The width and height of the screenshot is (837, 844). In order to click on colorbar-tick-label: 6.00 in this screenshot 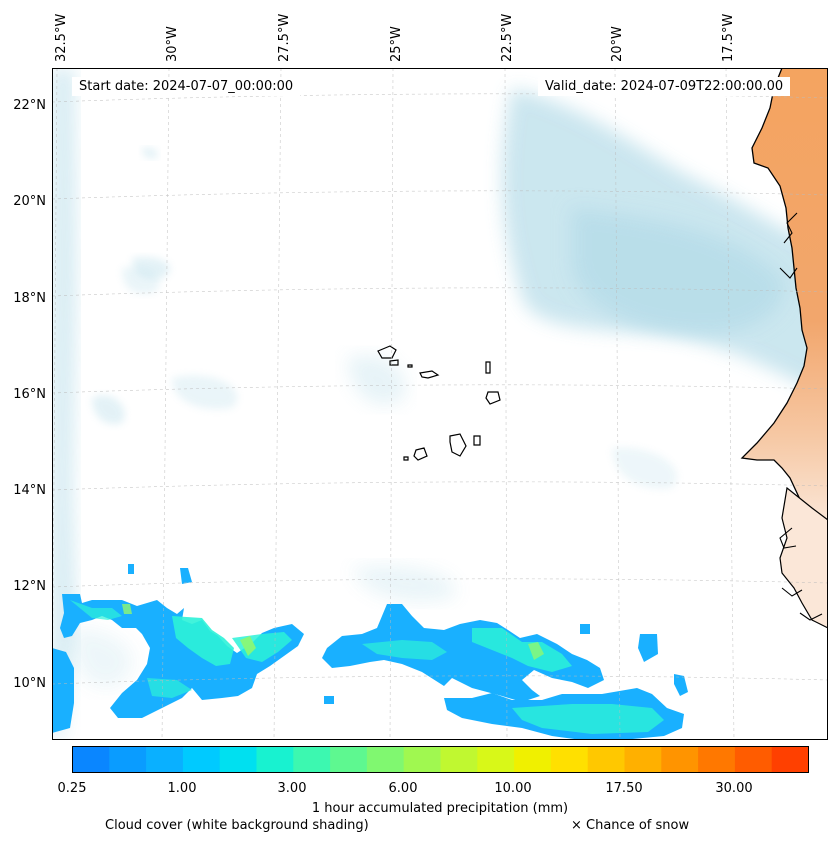, I will do `click(403, 788)`.